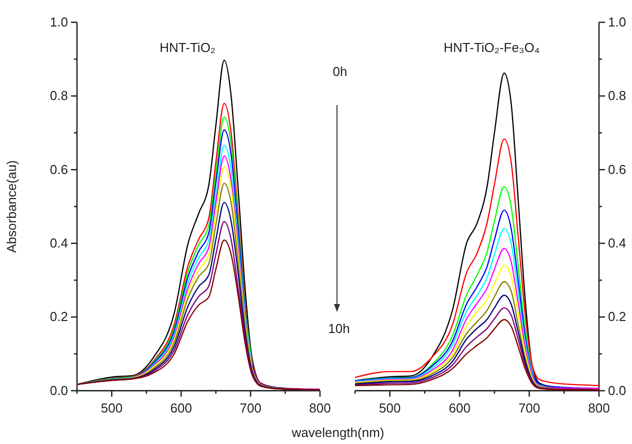 This screenshot has height=444, width=632. I want to click on text: 0h, so click(340, 71).